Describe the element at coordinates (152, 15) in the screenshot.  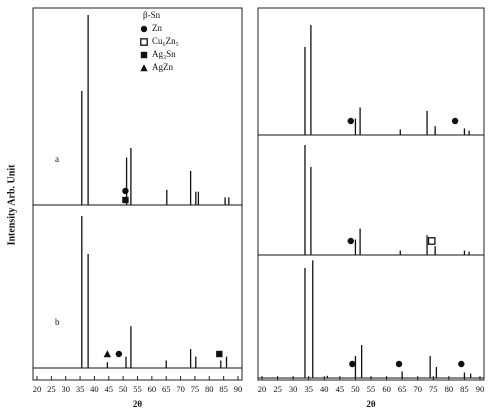
I see `legend-label: β-Sn` at that location.